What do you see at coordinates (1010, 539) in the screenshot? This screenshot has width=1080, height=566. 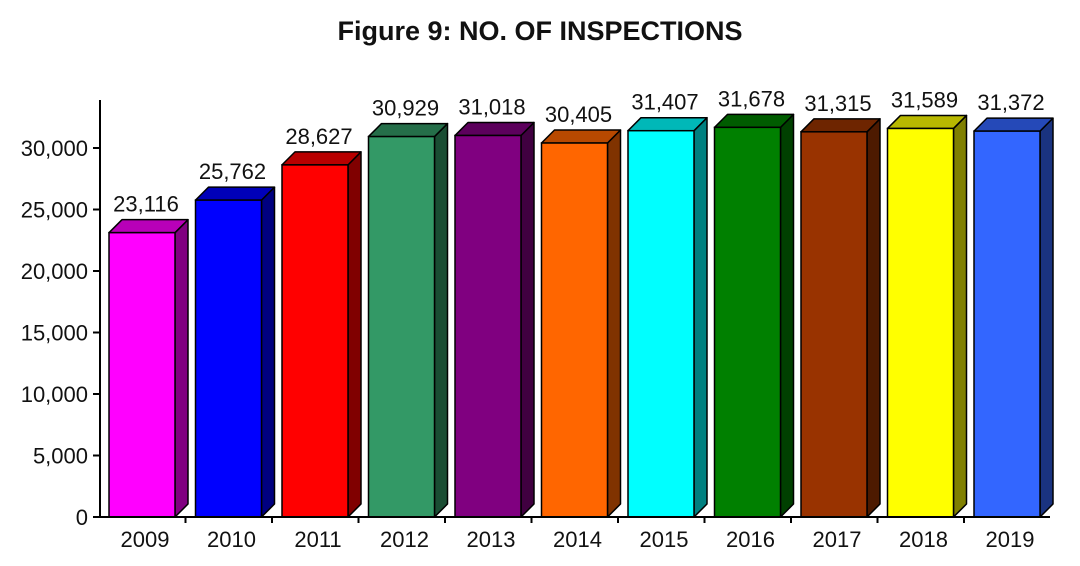 I see `category-label-2019: 2019` at bounding box center [1010, 539].